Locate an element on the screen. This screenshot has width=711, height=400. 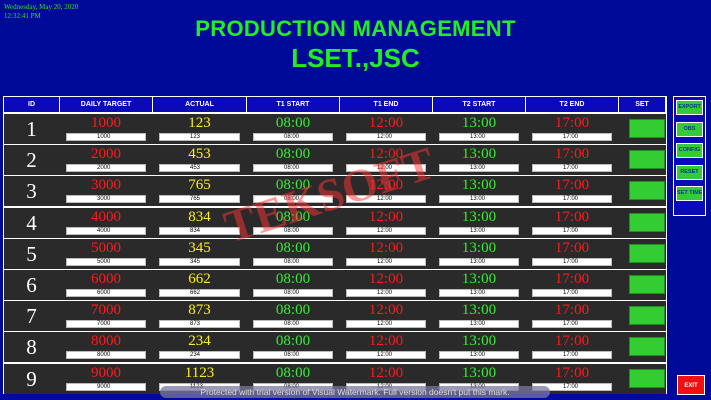
actual-display: 662 is located at coordinates (199, 279).